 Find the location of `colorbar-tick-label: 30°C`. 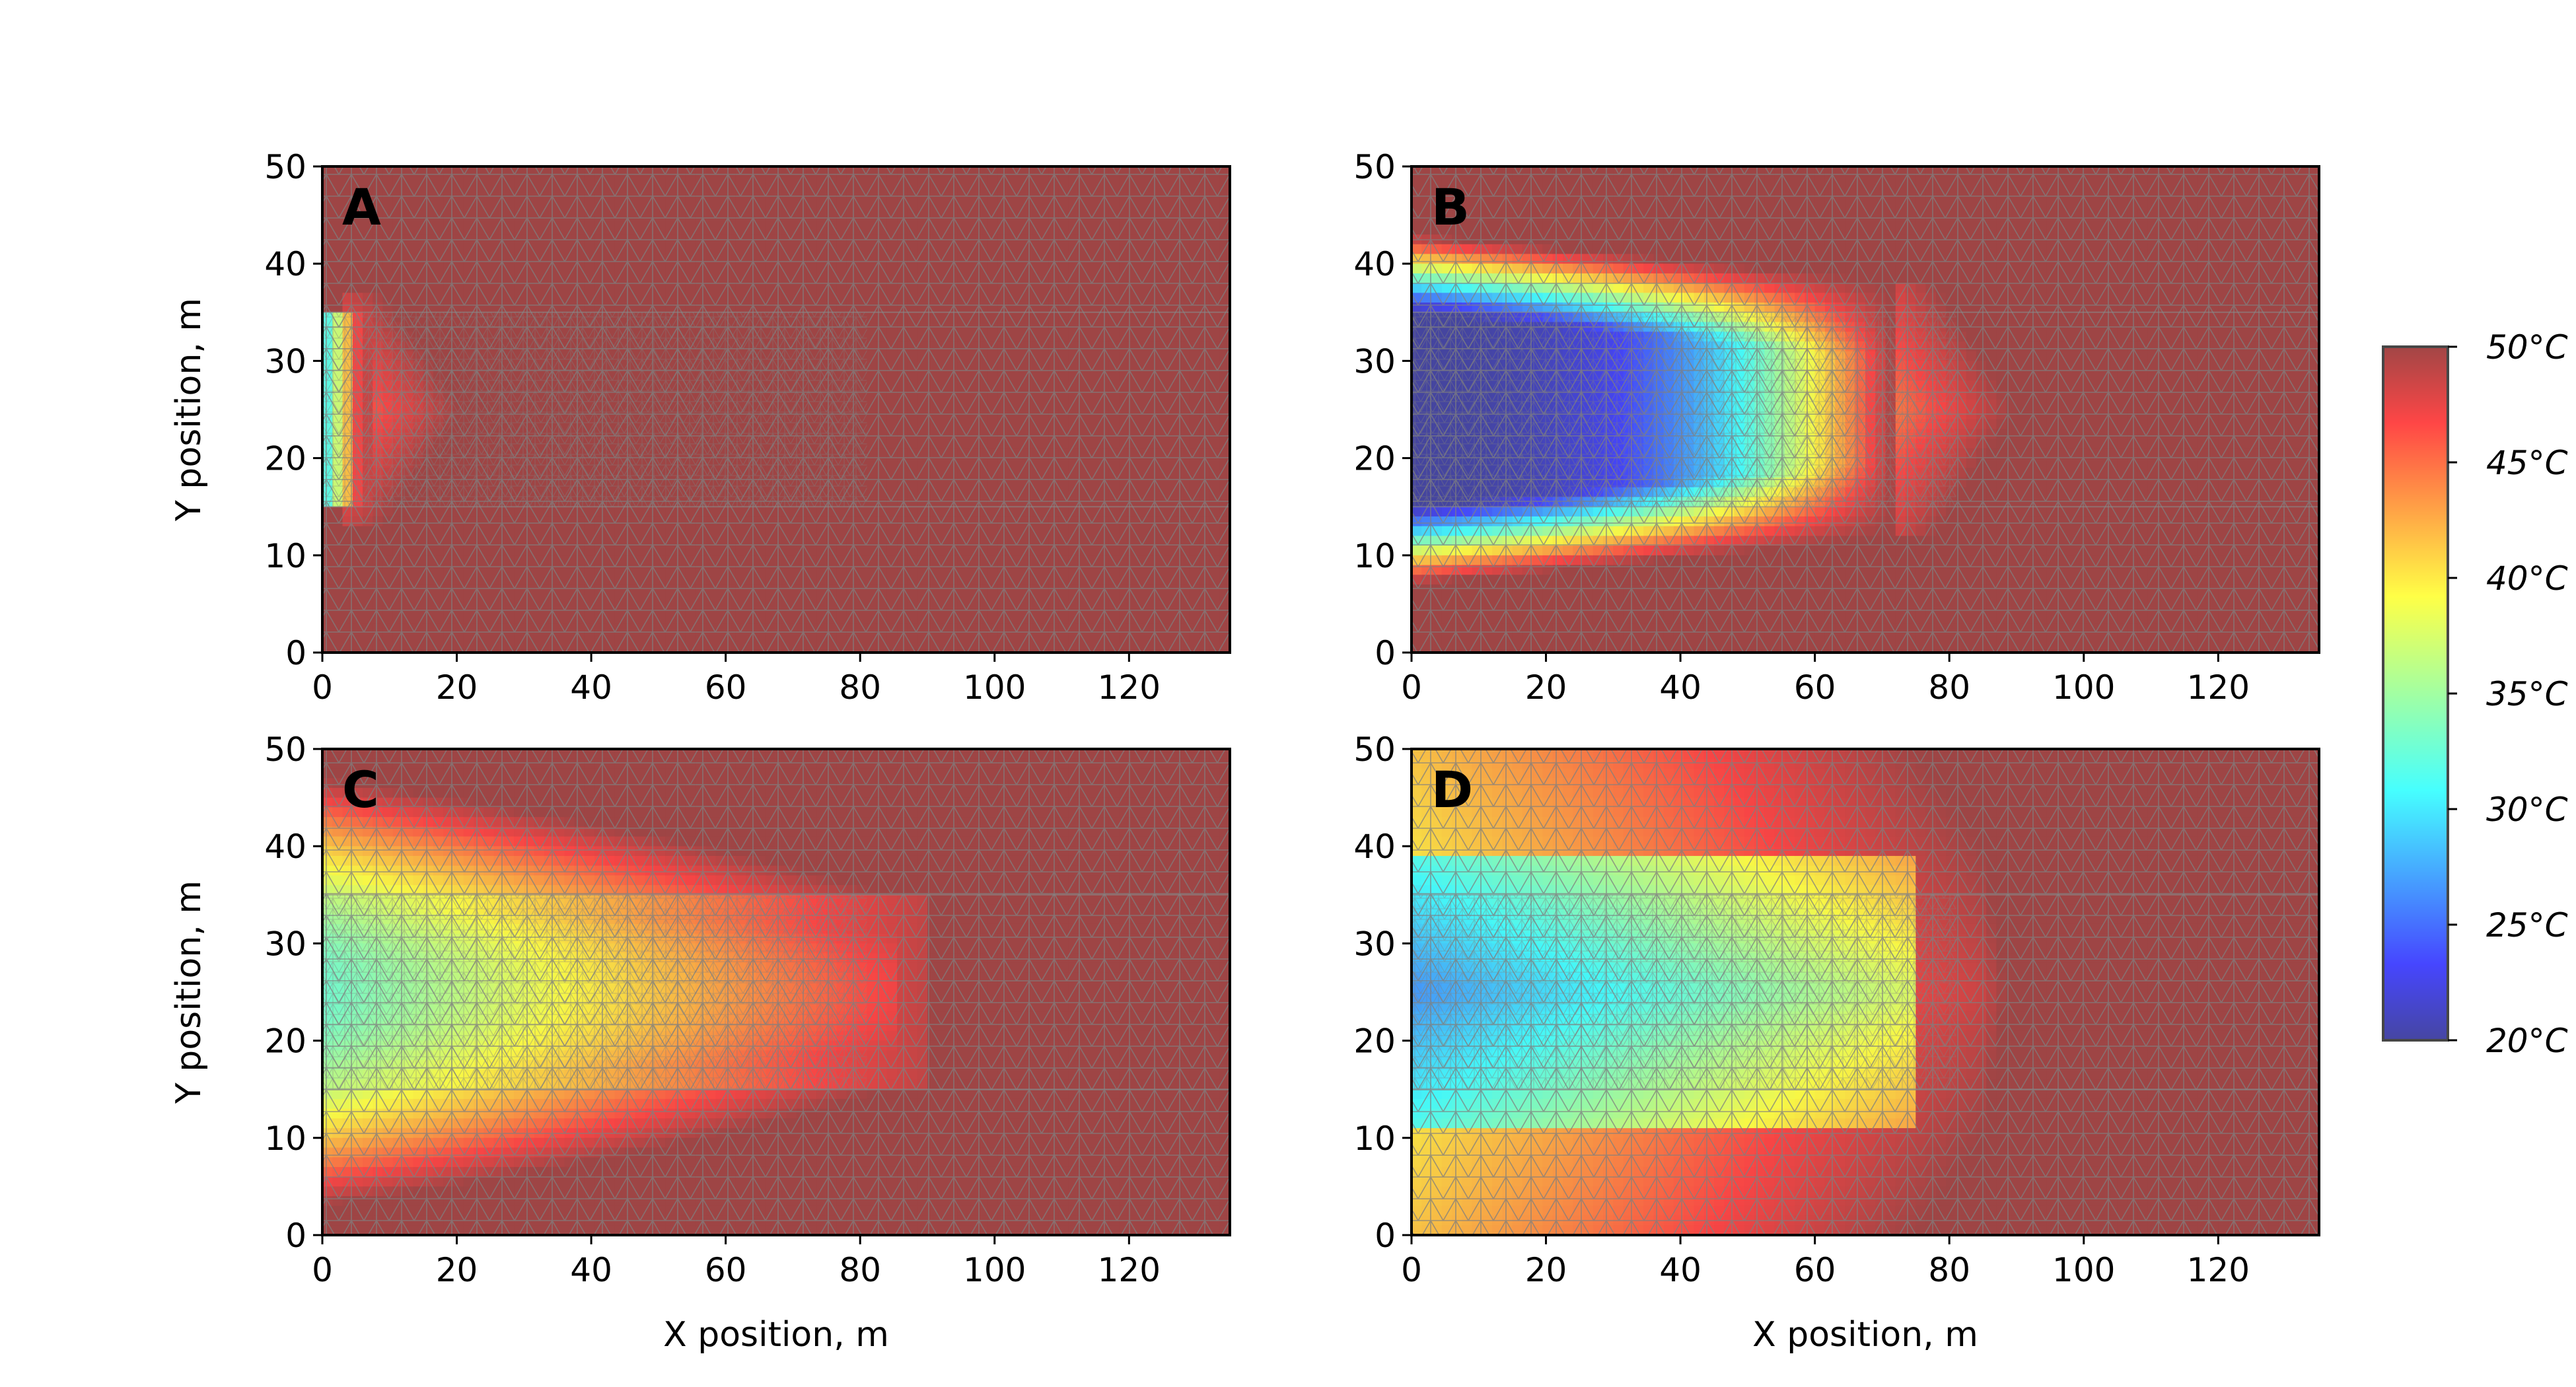

colorbar-tick-label: 30°C is located at coordinates (2527, 810).